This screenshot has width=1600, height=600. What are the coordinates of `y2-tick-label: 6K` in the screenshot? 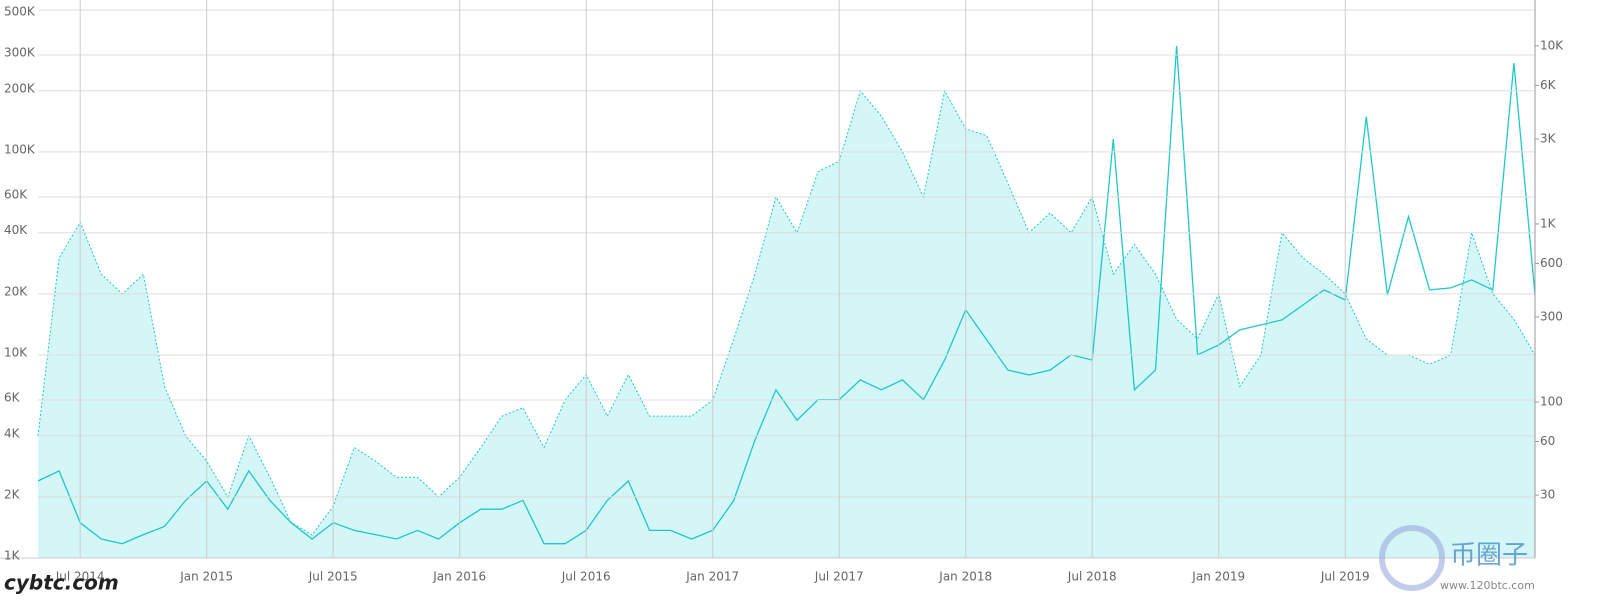 It's located at (1548, 85).